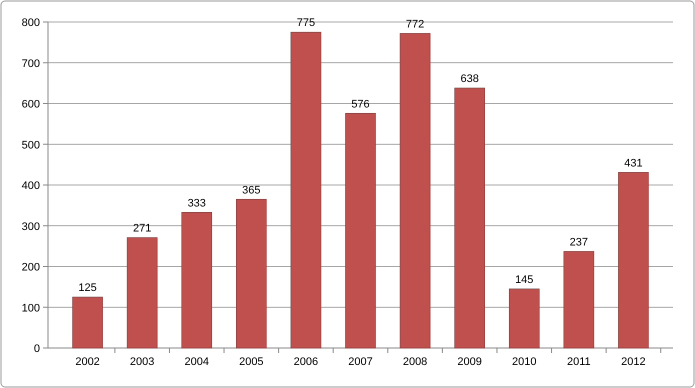 The height and width of the screenshot is (388, 695). Describe the element at coordinates (579, 242) in the screenshot. I see `data-label: 237` at that location.